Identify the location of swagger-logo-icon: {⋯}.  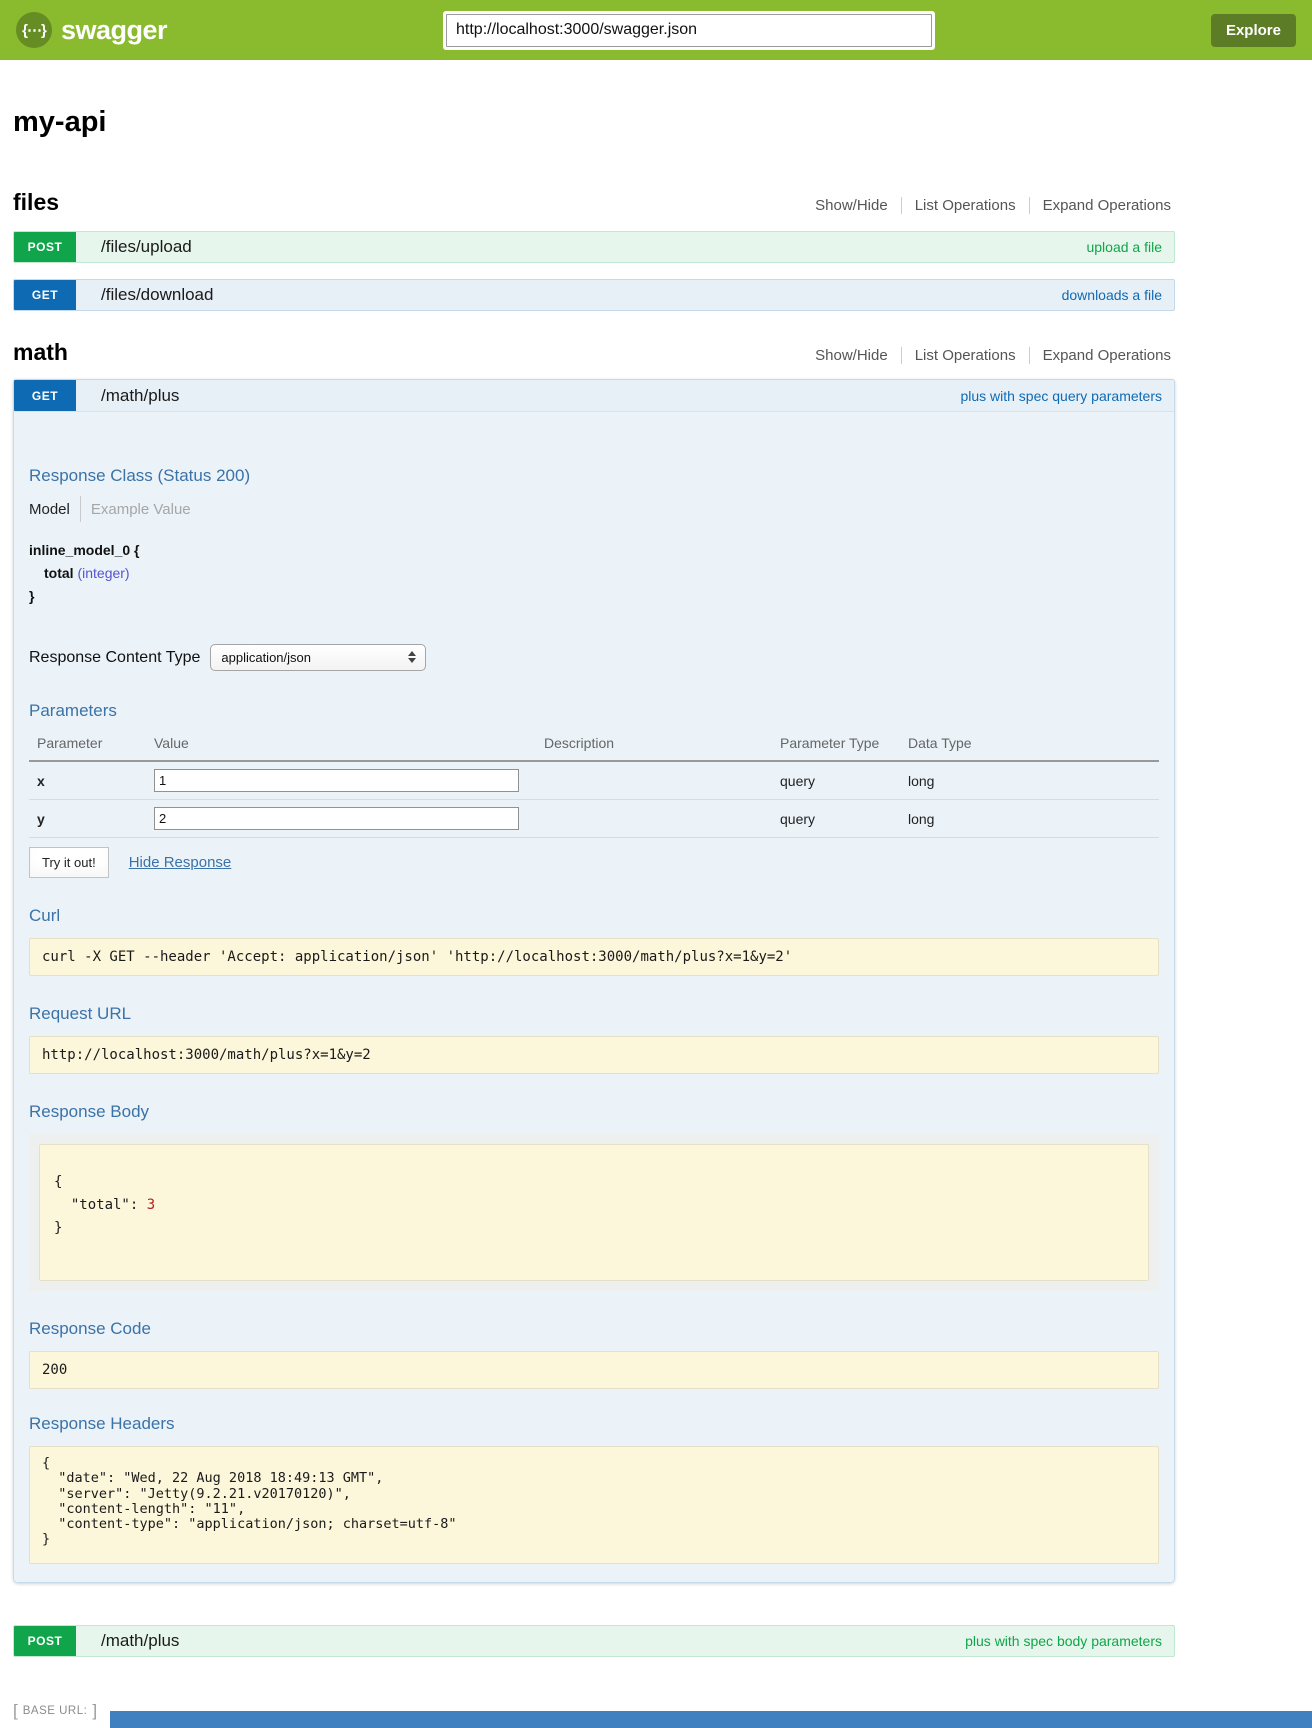
(34, 30).